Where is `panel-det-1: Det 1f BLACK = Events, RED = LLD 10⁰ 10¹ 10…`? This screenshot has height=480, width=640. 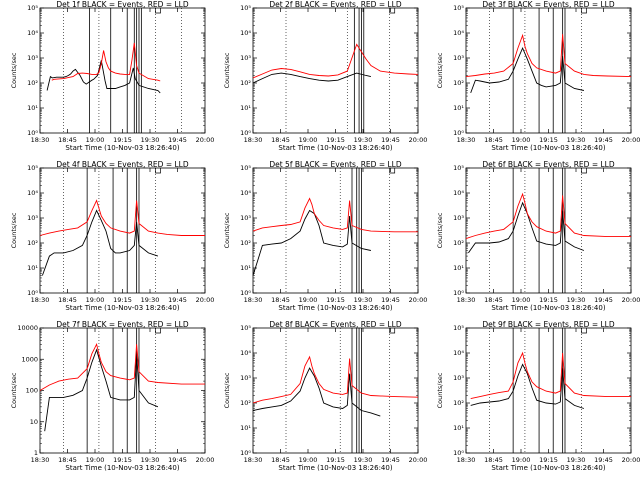
panel-det-1: Det 1f BLACK = Events, RED = LLD 10⁰ 10¹ 10… is located at coordinates (112, 76).